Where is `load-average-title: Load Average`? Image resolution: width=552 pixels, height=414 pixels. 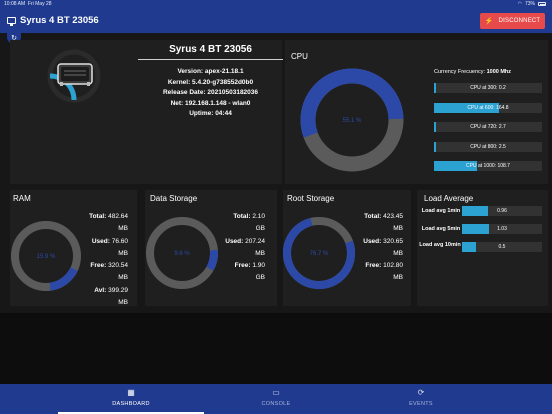
load-average-title: Load Average is located at coordinates (449, 198).